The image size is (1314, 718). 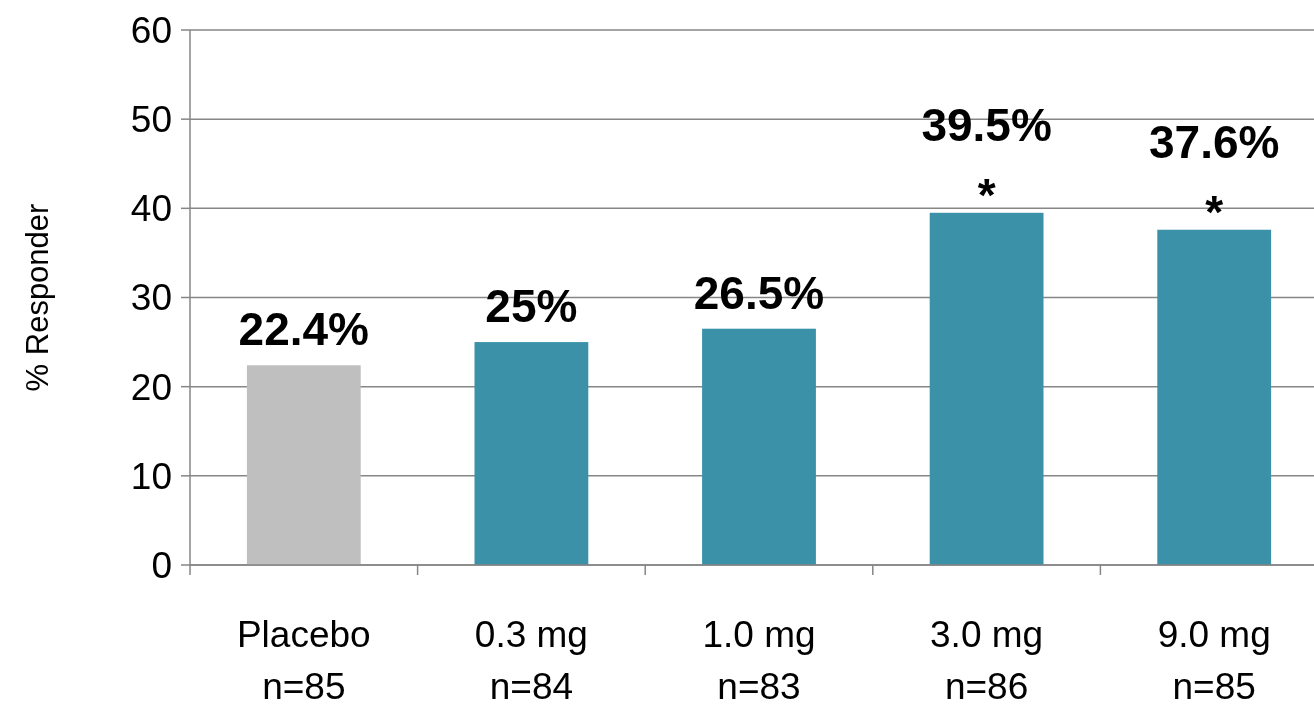 What do you see at coordinates (1214, 141) in the screenshot?
I see `data-label: 37.6%` at bounding box center [1214, 141].